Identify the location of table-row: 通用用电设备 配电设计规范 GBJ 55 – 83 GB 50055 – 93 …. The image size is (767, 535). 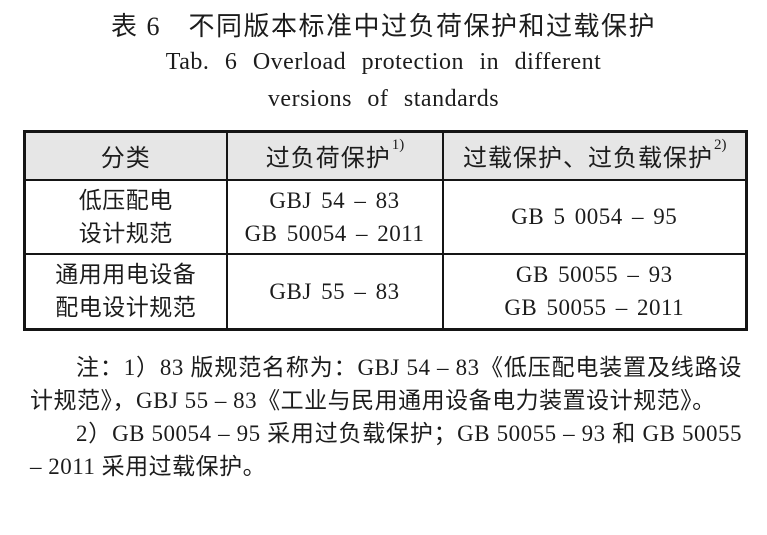
(385, 291).